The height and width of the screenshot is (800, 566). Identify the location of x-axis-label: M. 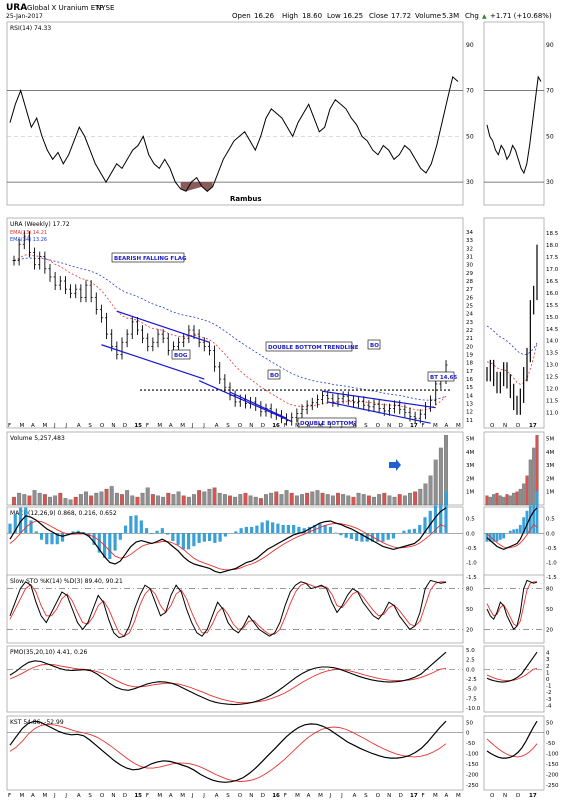
(159, 426).